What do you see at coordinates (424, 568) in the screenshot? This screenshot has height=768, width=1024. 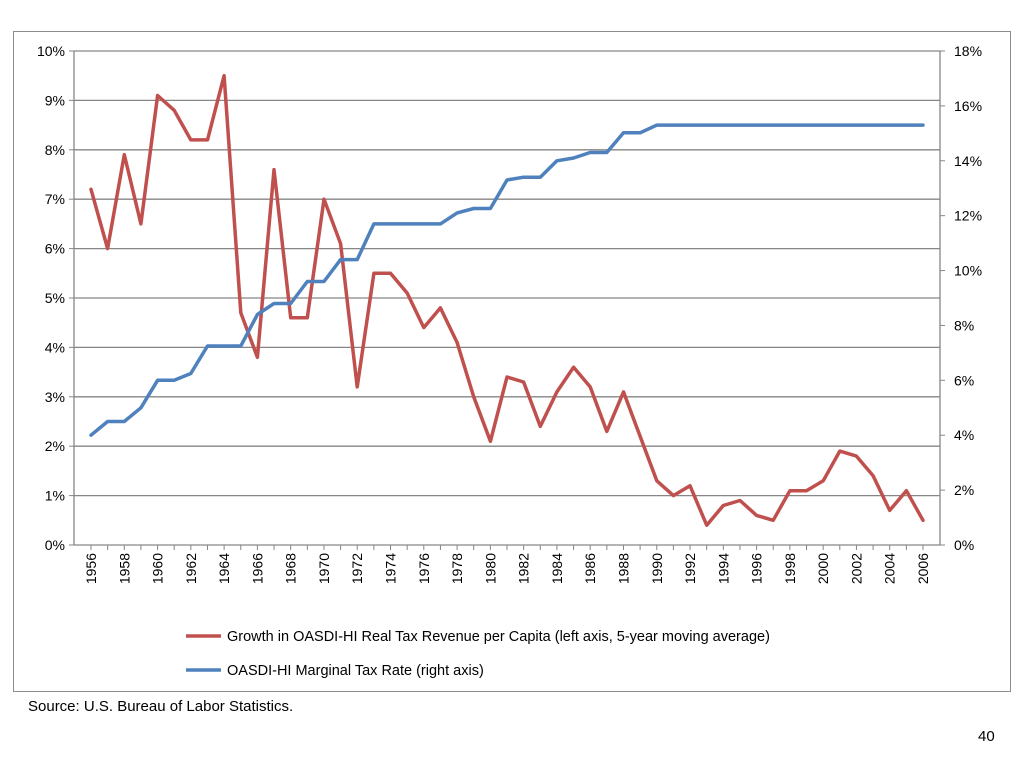 I see `x-axis-tick-label: 1976` at bounding box center [424, 568].